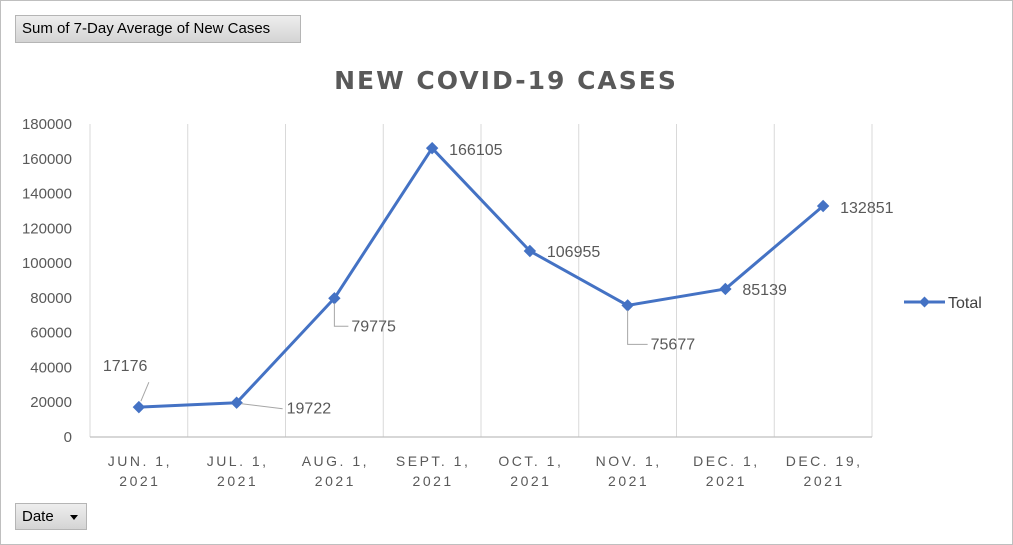  I want to click on data-label: 79775, so click(373, 326).